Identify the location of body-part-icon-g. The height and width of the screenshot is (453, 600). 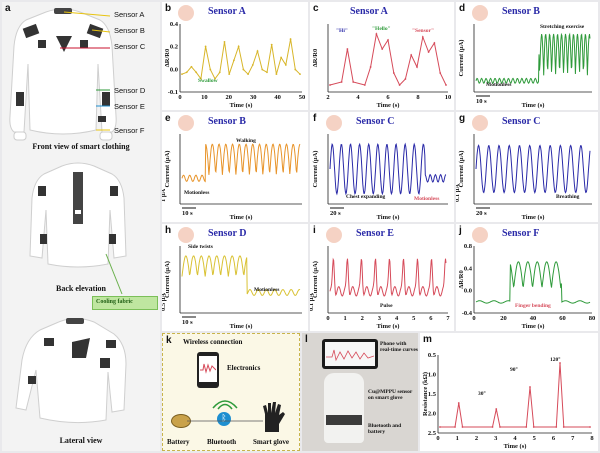
(480, 123).